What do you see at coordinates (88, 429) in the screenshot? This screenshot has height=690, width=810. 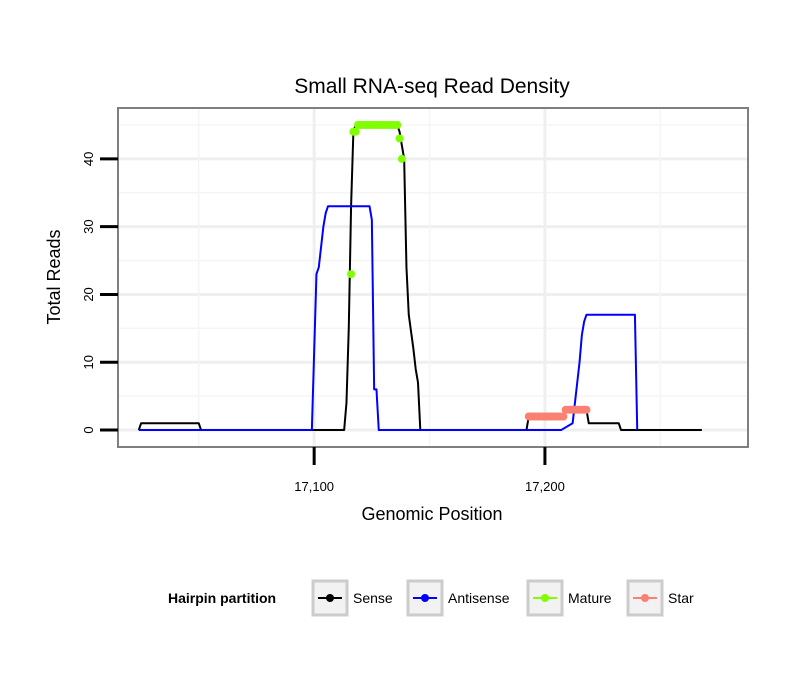 I see `y-tick-label: 0` at bounding box center [88, 429].